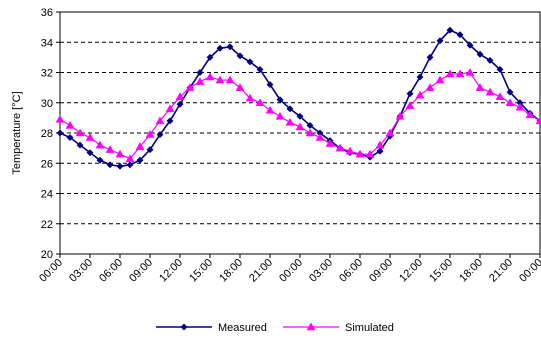 This screenshot has height=345, width=541. Describe the element at coordinates (369, 328) in the screenshot. I see `legend-label-simulated: Simulated` at that location.